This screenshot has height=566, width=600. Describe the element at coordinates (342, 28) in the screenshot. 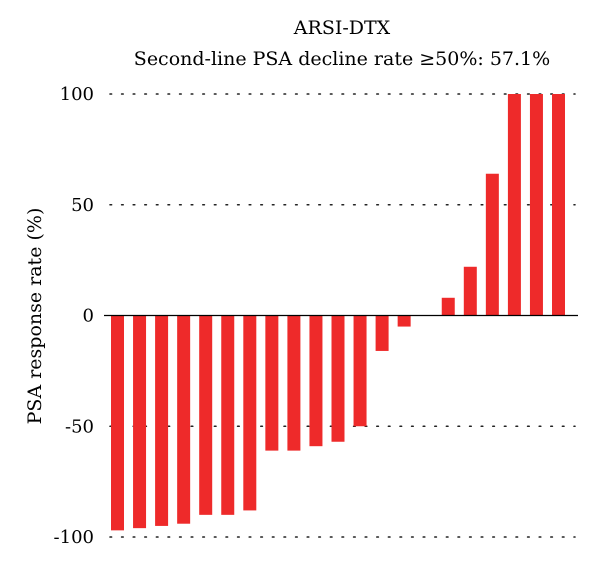

I see `chart-title: ARSI-DTX` at that location.